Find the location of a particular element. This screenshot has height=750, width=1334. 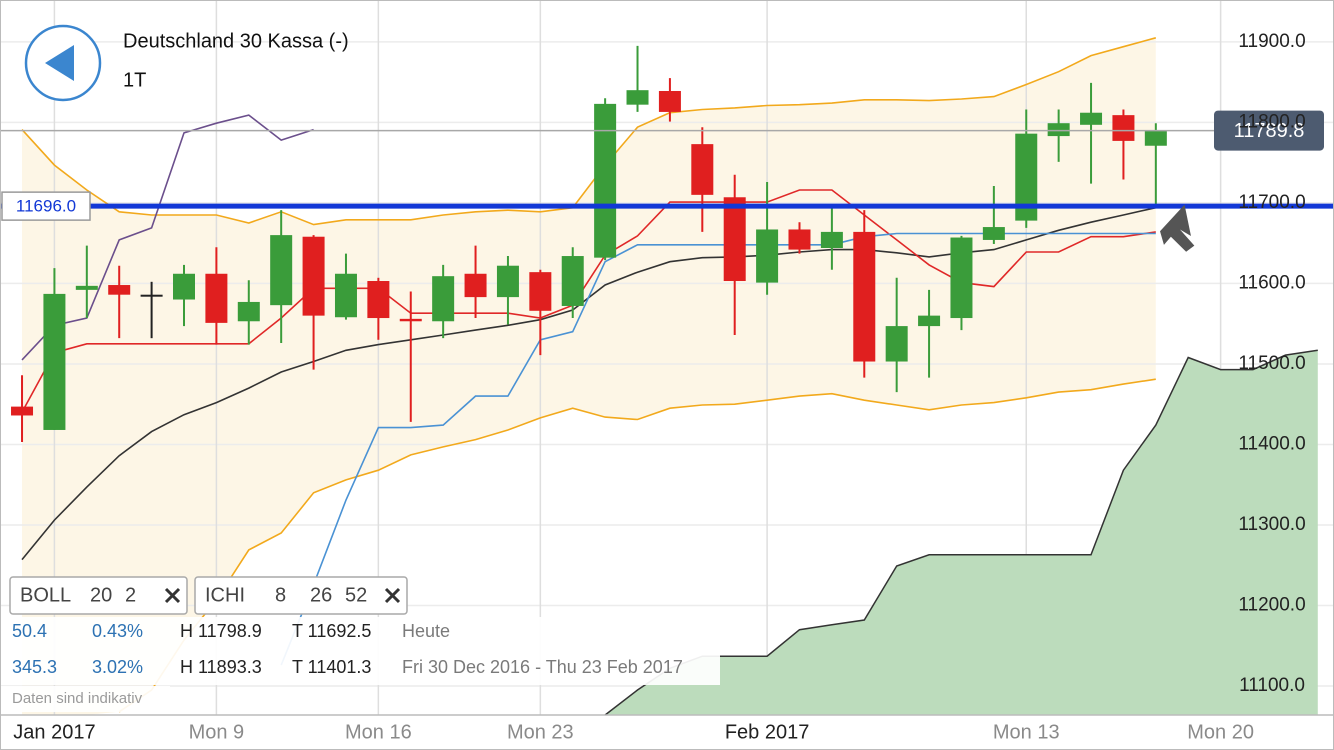

pointer-arrow-icon is located at coordinates (1177, 228).